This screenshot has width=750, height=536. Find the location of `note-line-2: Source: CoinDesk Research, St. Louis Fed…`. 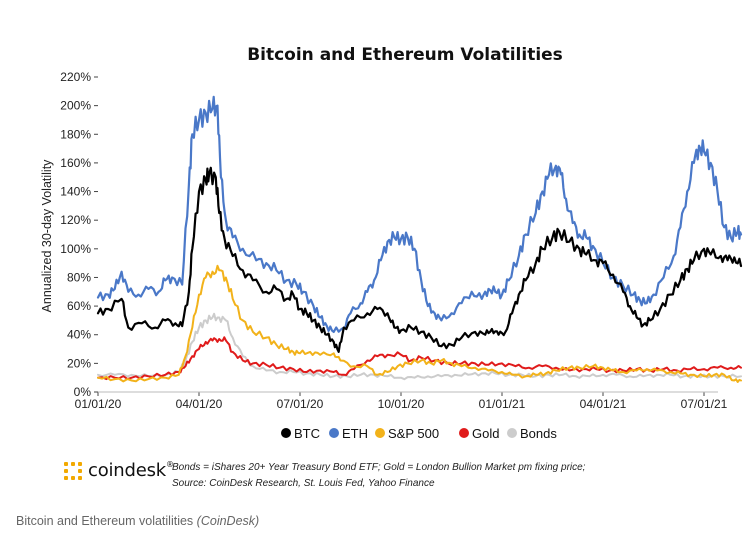

note-line-2: Source: CoinDesk Research, St. Louis Fed… is located at coordinates (303, 483).